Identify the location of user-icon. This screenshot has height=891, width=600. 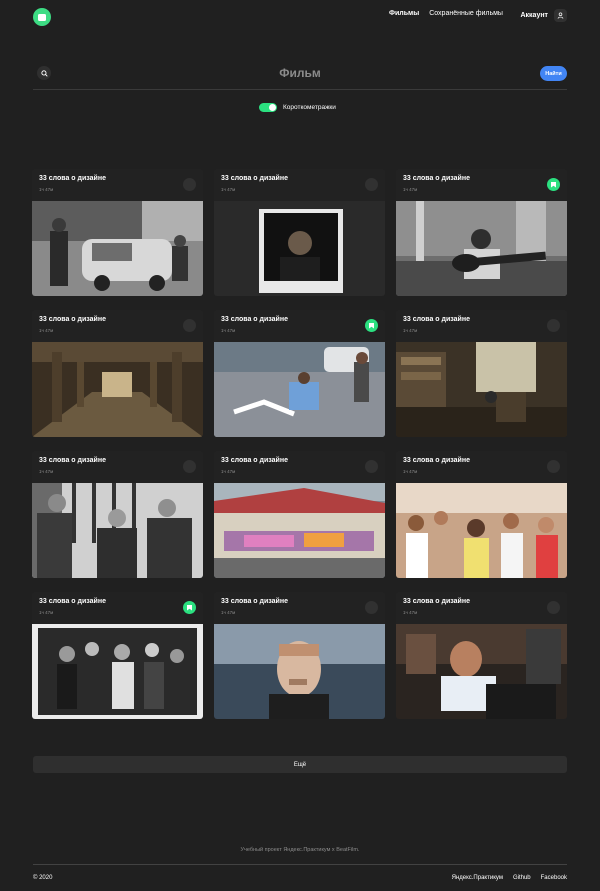
(560, 15).